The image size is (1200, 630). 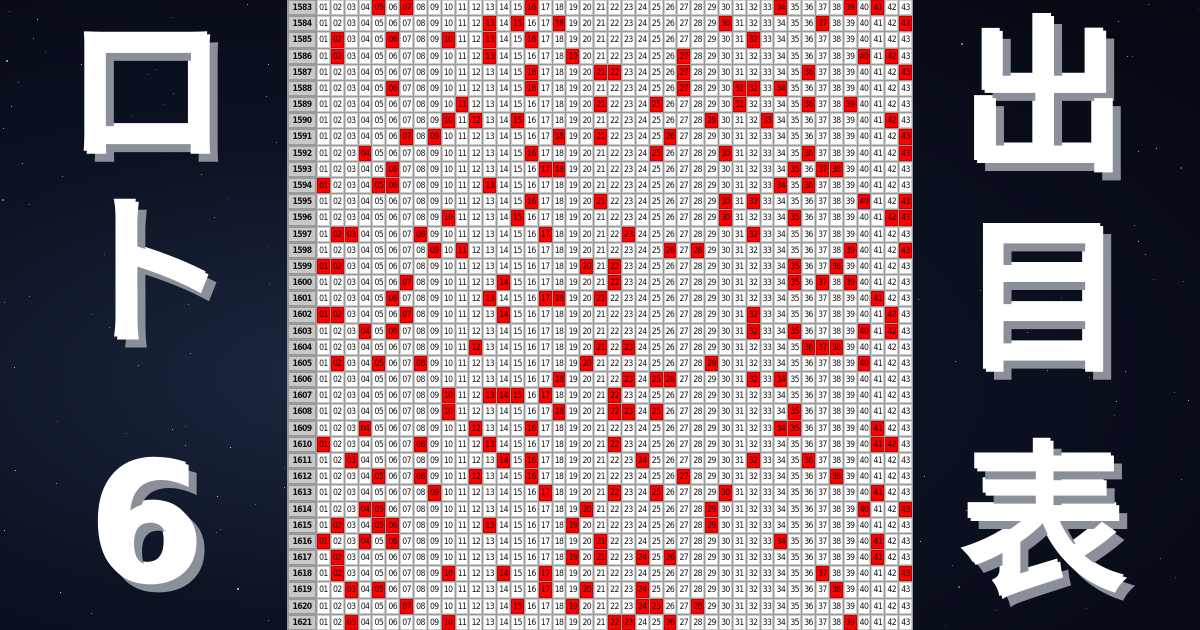 I want to click on draw-number: 1605, so click(x=302, y=363).